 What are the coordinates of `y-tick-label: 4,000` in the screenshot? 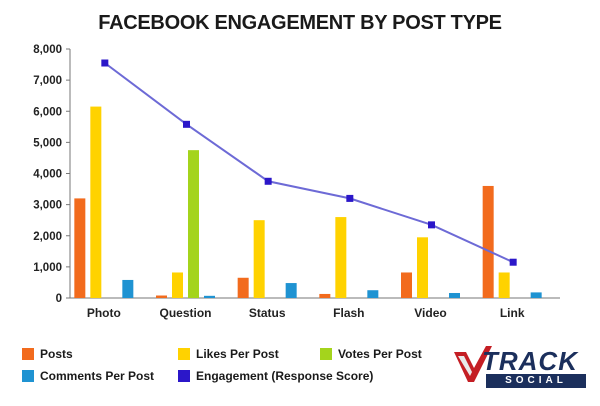 It's located at (47, 175).